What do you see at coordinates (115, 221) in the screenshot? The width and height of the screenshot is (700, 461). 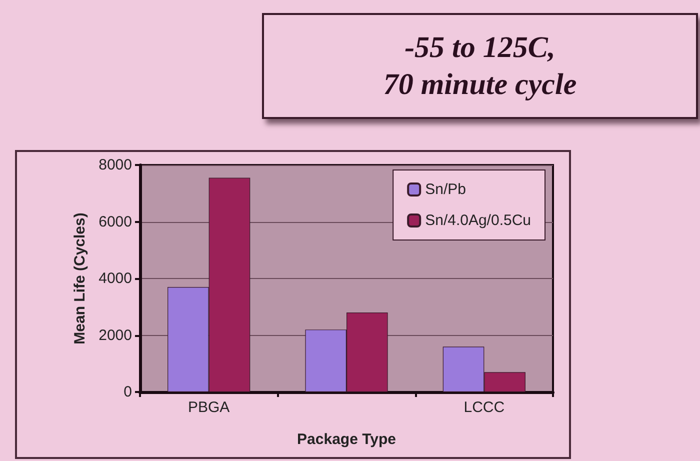 I see `y-tick-label: 6000` at bounding box center [115, 221].